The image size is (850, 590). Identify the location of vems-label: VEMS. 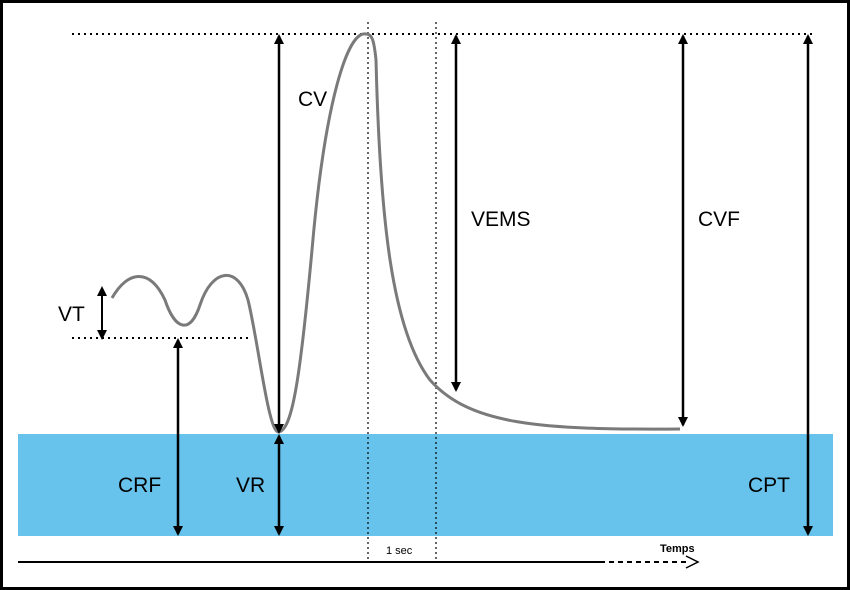
(501, 219).